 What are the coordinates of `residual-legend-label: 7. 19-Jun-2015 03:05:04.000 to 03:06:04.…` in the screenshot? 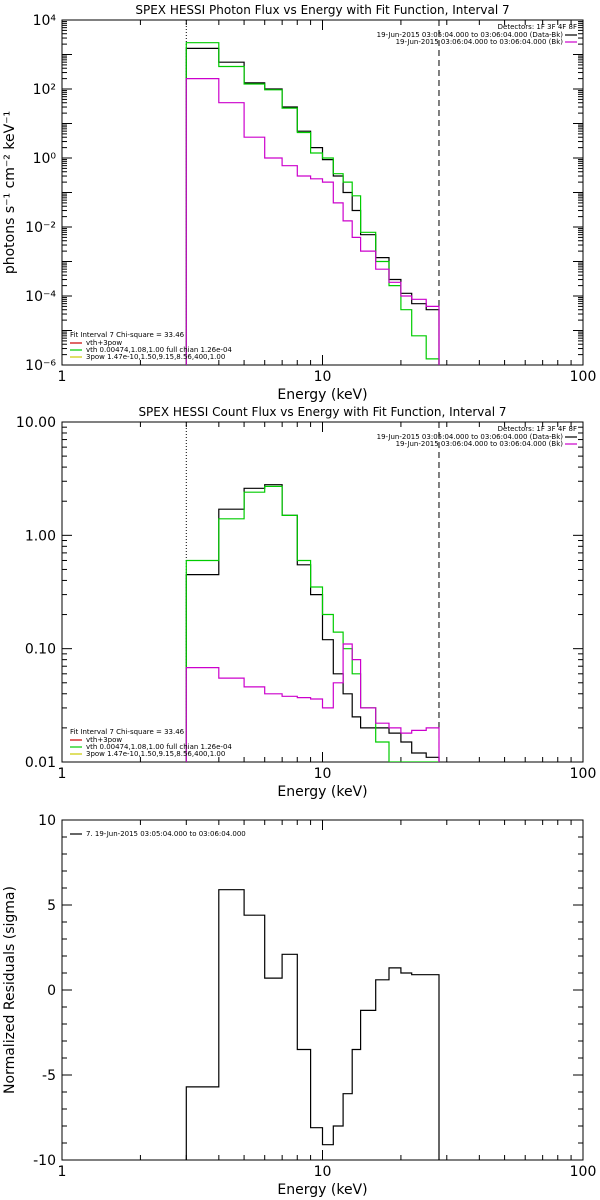 It's located at (166, 834).